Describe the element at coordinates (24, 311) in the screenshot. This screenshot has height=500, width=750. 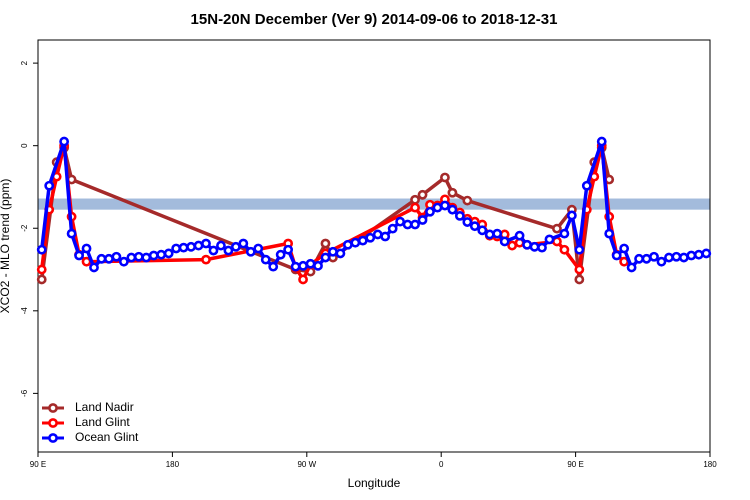
I see `y-tick-label: -4` at that location.